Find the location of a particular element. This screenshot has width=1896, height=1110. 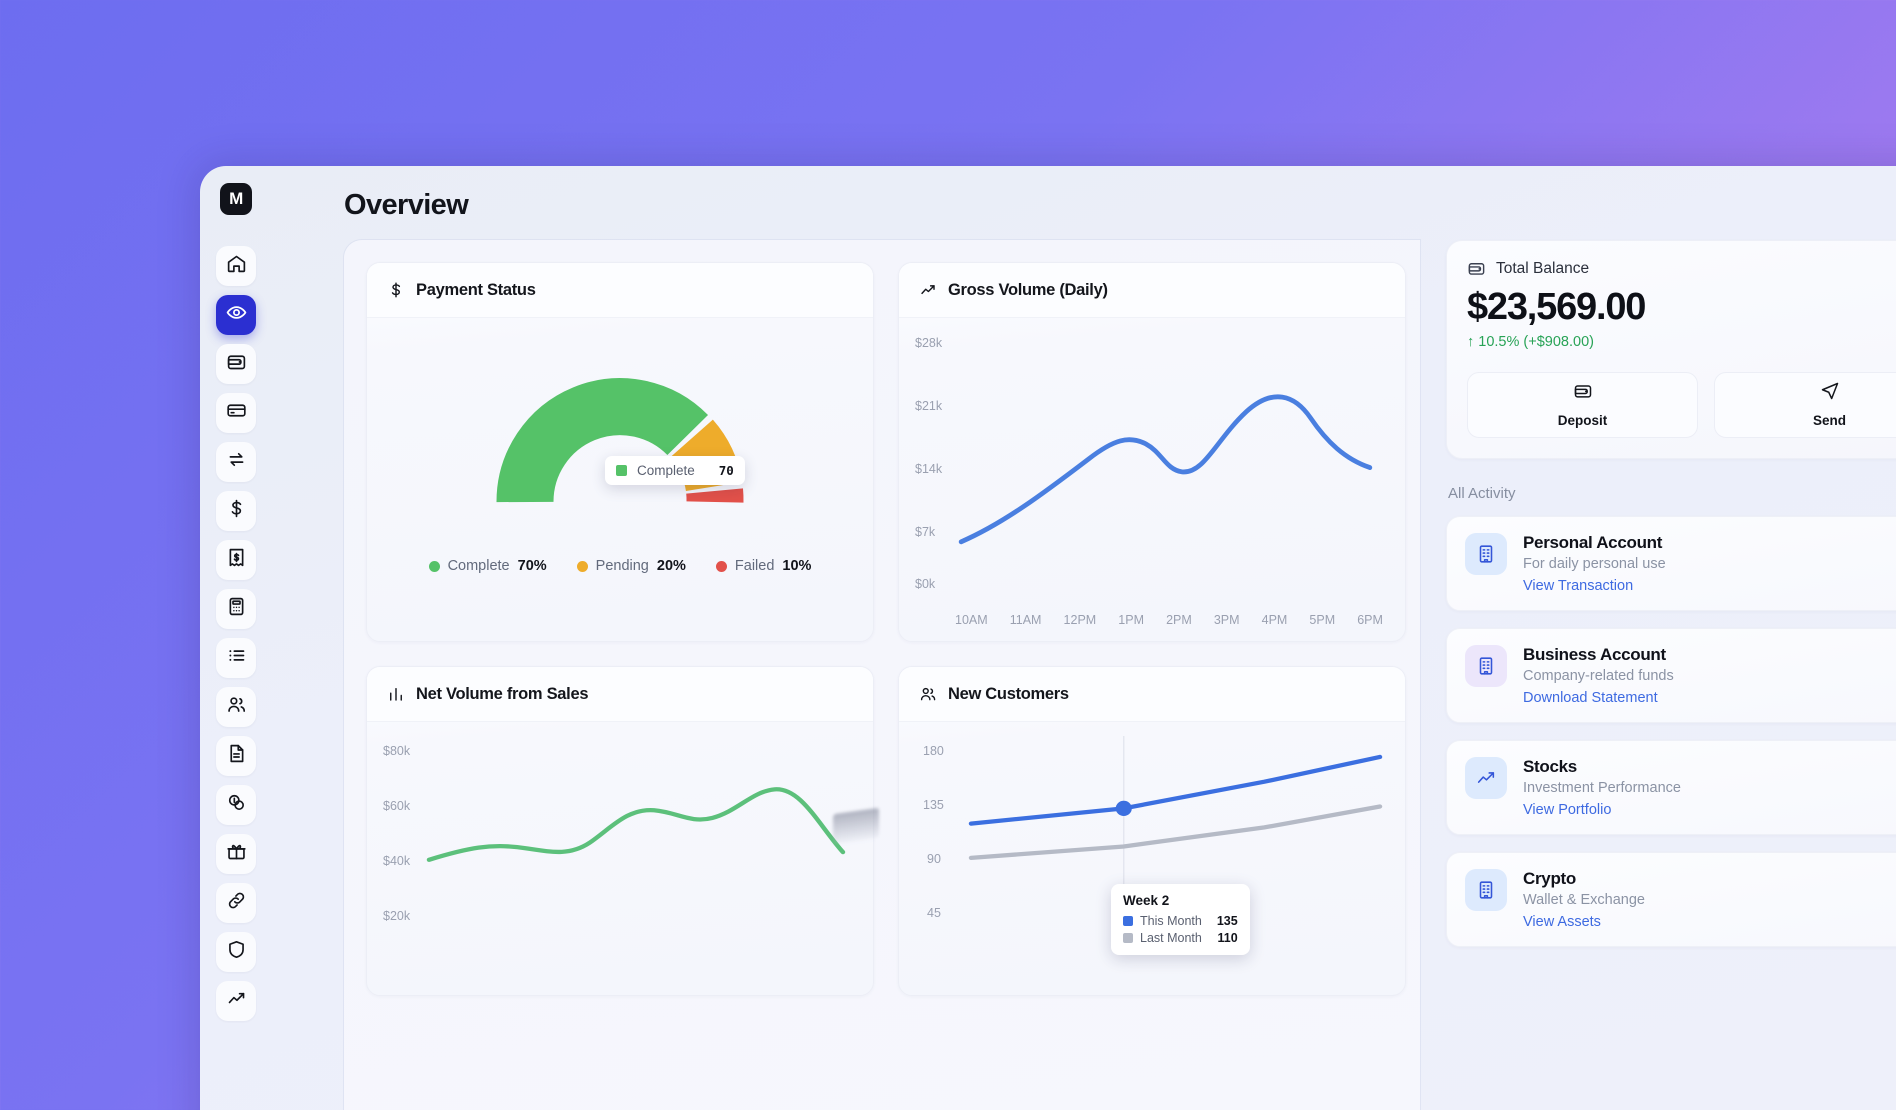

sidebar: M is located at coordinates (236, 638).